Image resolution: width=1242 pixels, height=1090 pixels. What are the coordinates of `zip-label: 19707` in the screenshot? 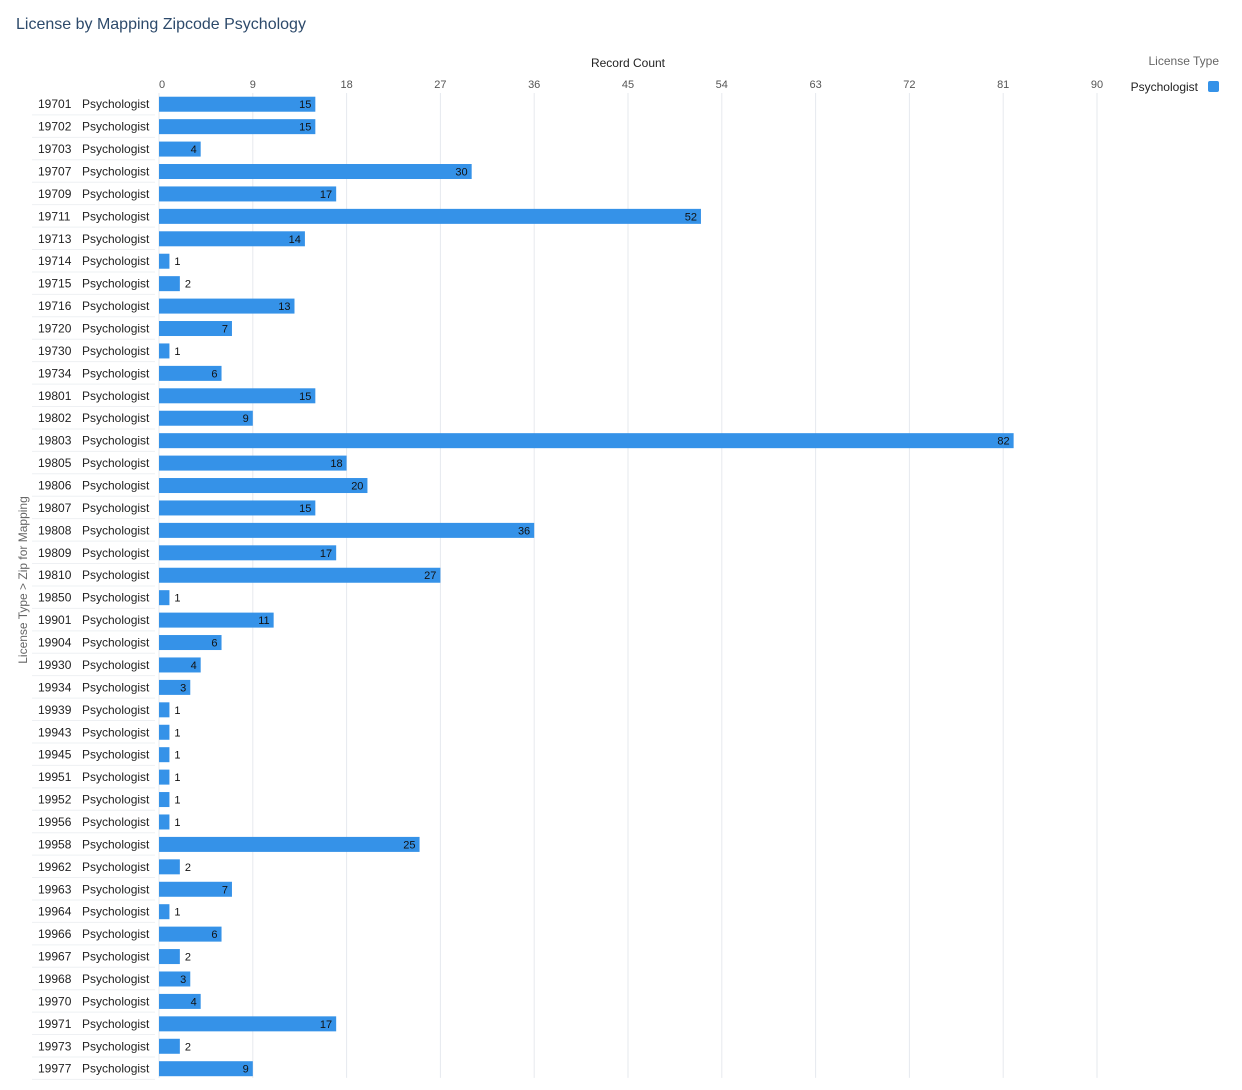 It's located at (55, 172).